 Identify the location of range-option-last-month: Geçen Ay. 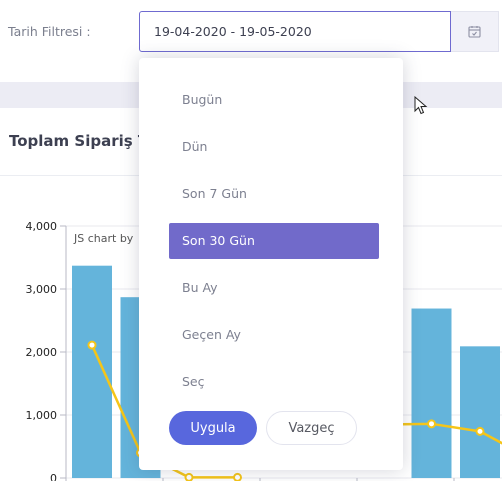
(211, 334).